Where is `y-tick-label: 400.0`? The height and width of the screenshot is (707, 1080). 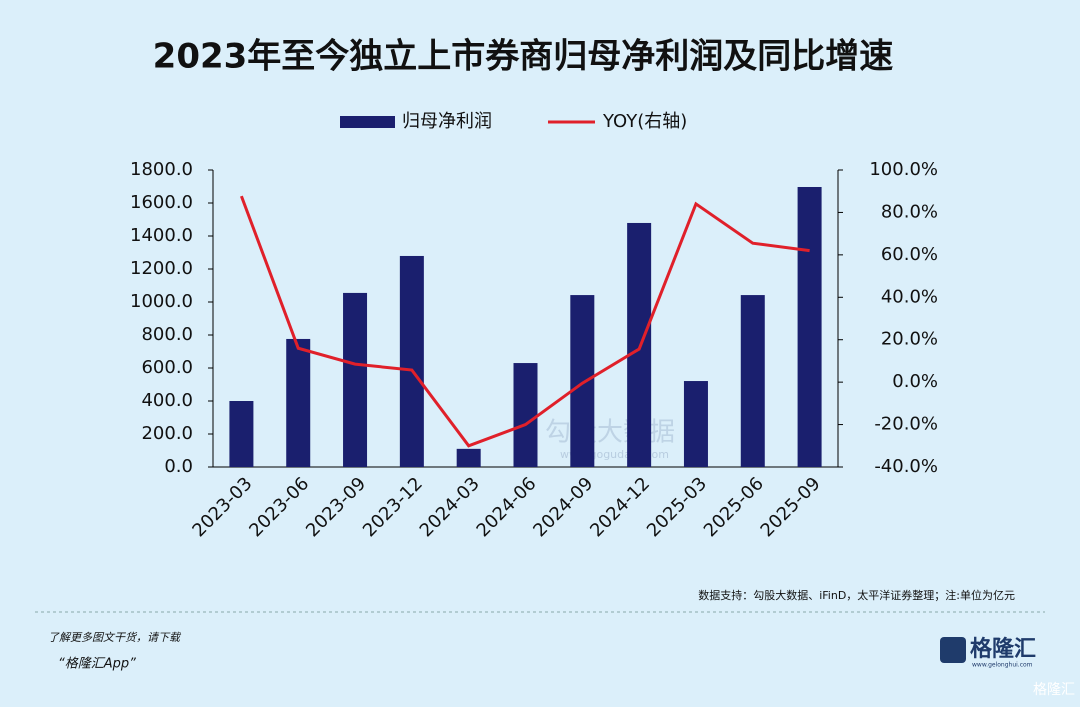
y-tick-label: 400.0 is located at coordinates (167, 400).